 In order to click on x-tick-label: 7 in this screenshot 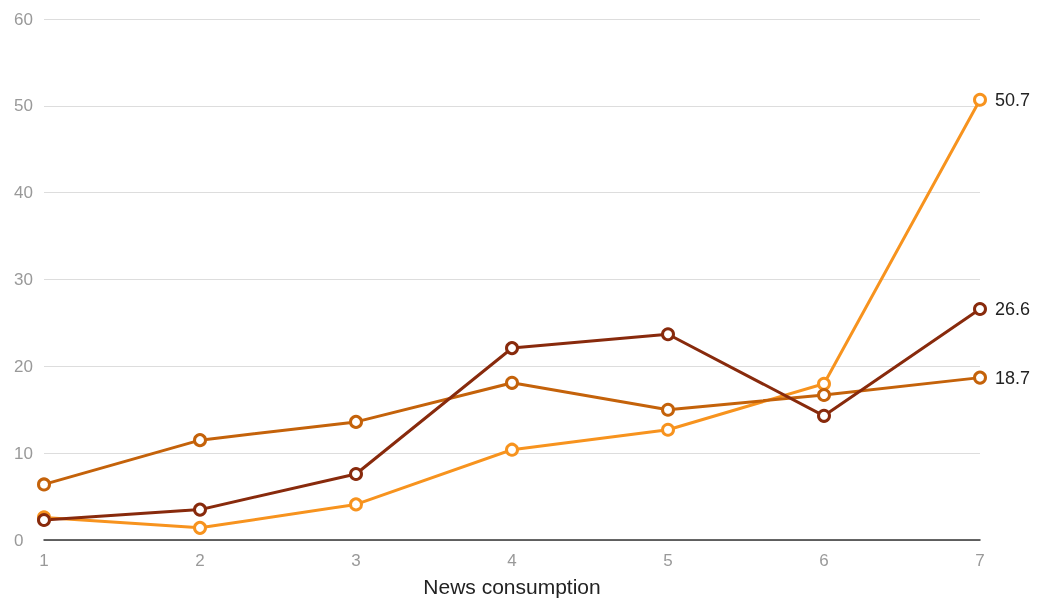, I will do `click(980, 560)`.